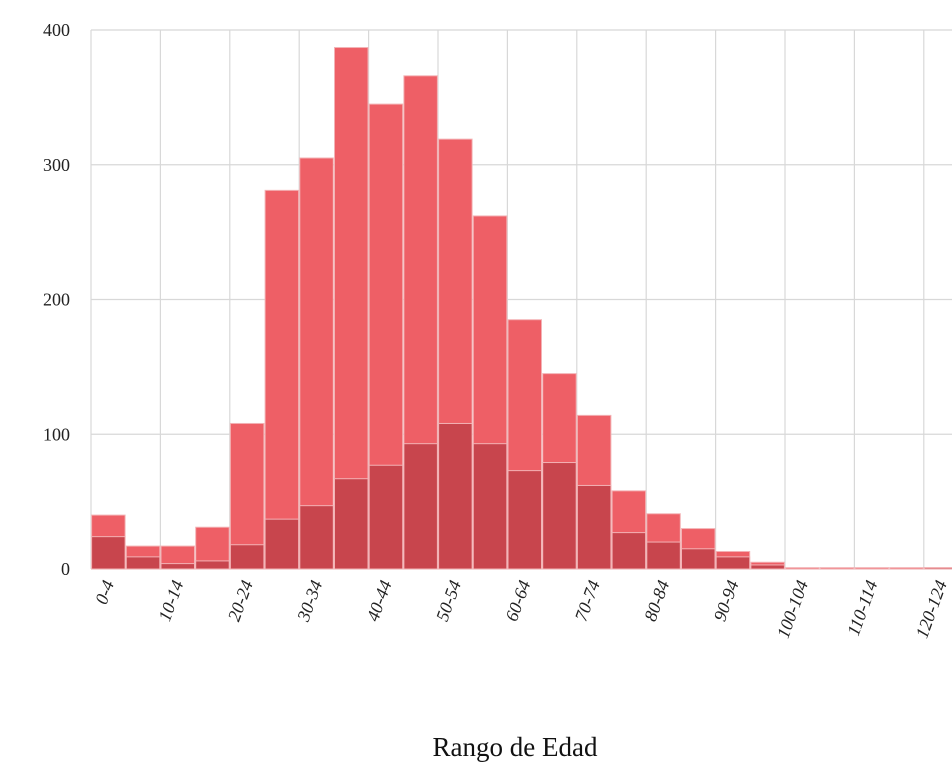  What do you see at coordinates (517, 601) in the screenshot?
I see `x-tick-label: 60-64` at bounding box center [517, 601].